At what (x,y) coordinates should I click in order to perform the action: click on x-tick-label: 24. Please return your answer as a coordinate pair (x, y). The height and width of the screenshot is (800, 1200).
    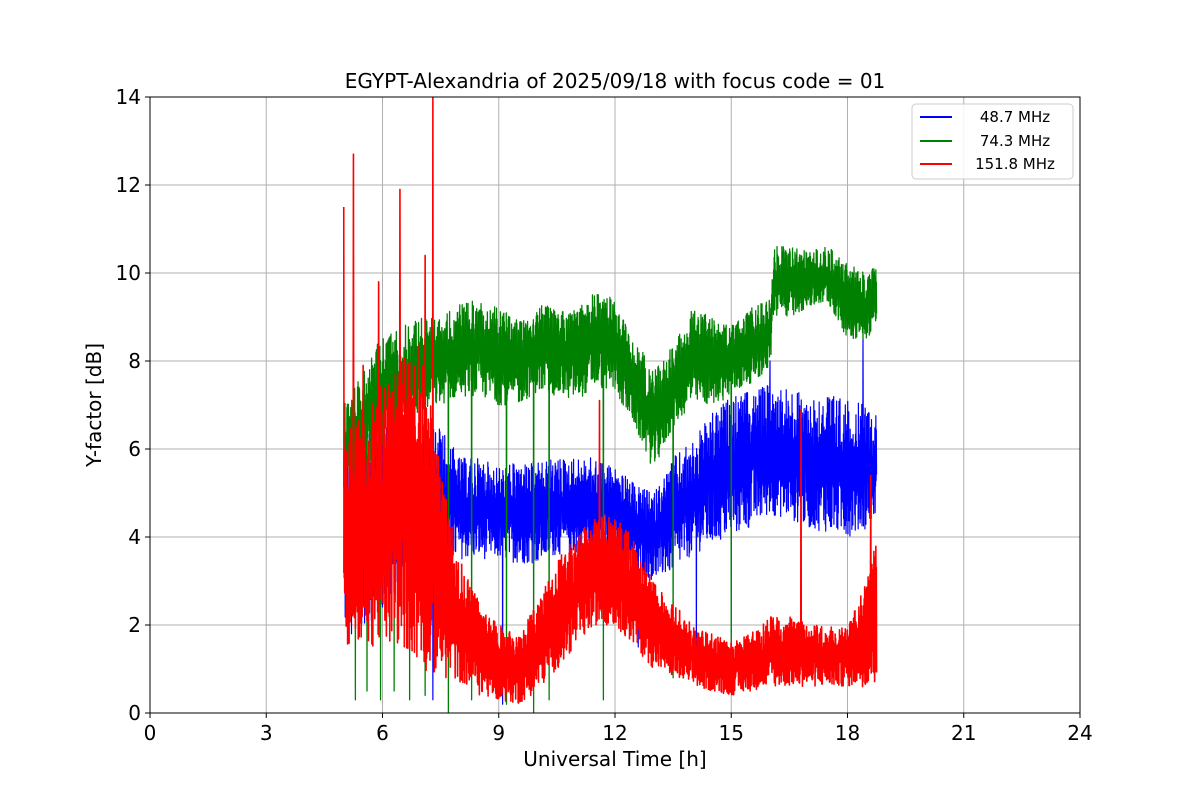
    Looking at the image, I should click on (1079, 733).